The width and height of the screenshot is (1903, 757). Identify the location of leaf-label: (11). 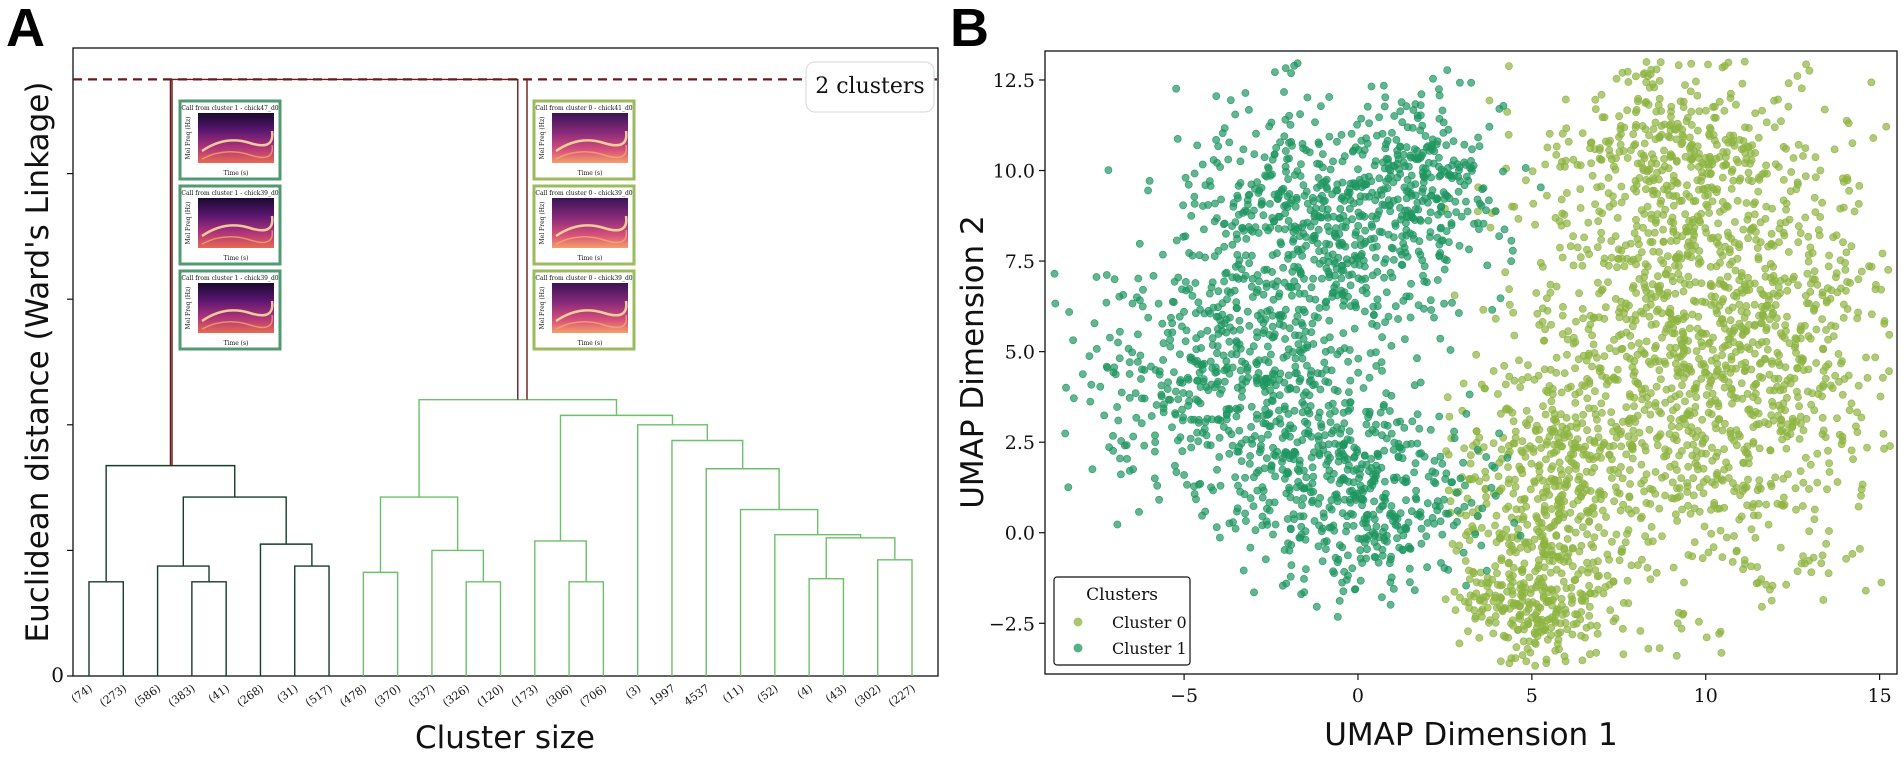
(733, 694).